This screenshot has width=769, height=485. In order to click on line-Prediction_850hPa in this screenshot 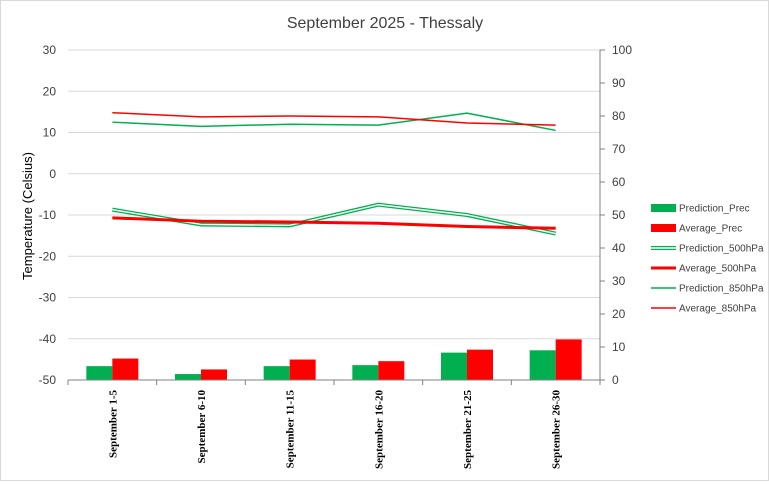, I will do `click(334, 122)`.